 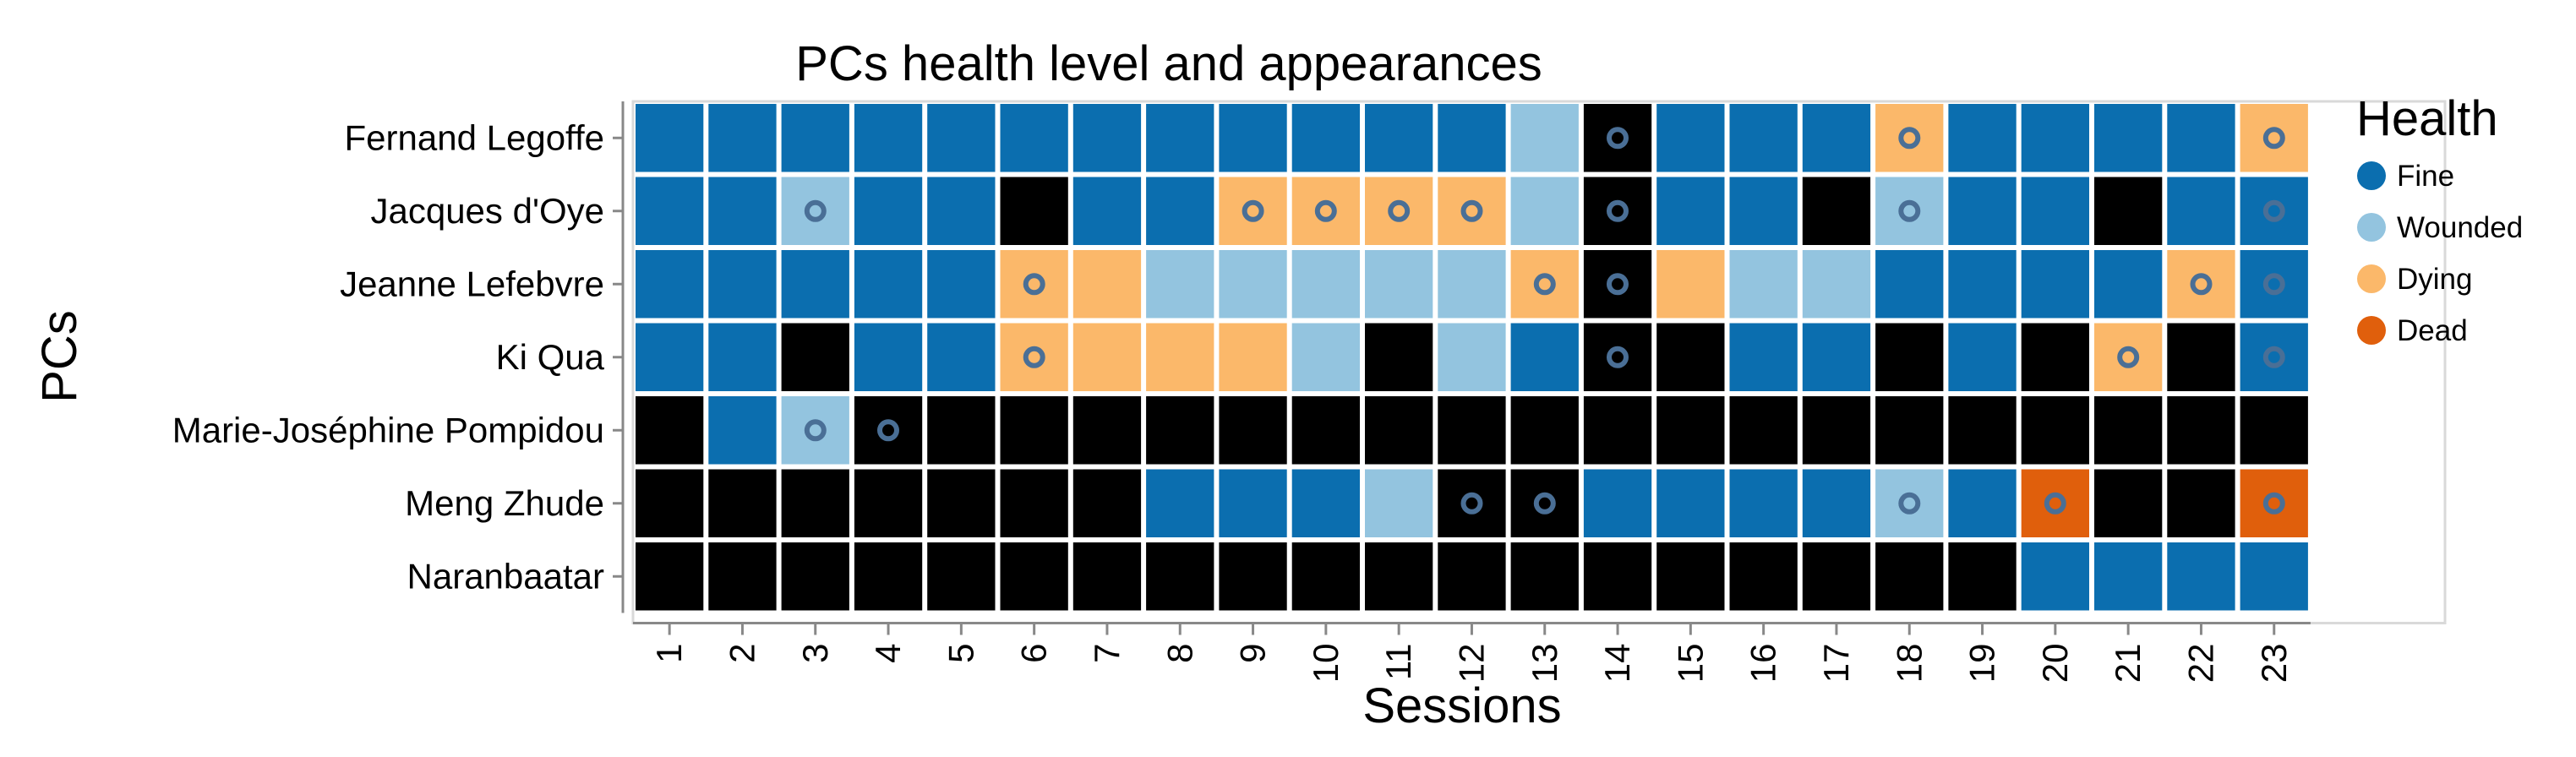 What do you see at coordinates (59, 356) in the screenshot?
I see `y-axis-title: PCs` at bounding box center [59, 356].